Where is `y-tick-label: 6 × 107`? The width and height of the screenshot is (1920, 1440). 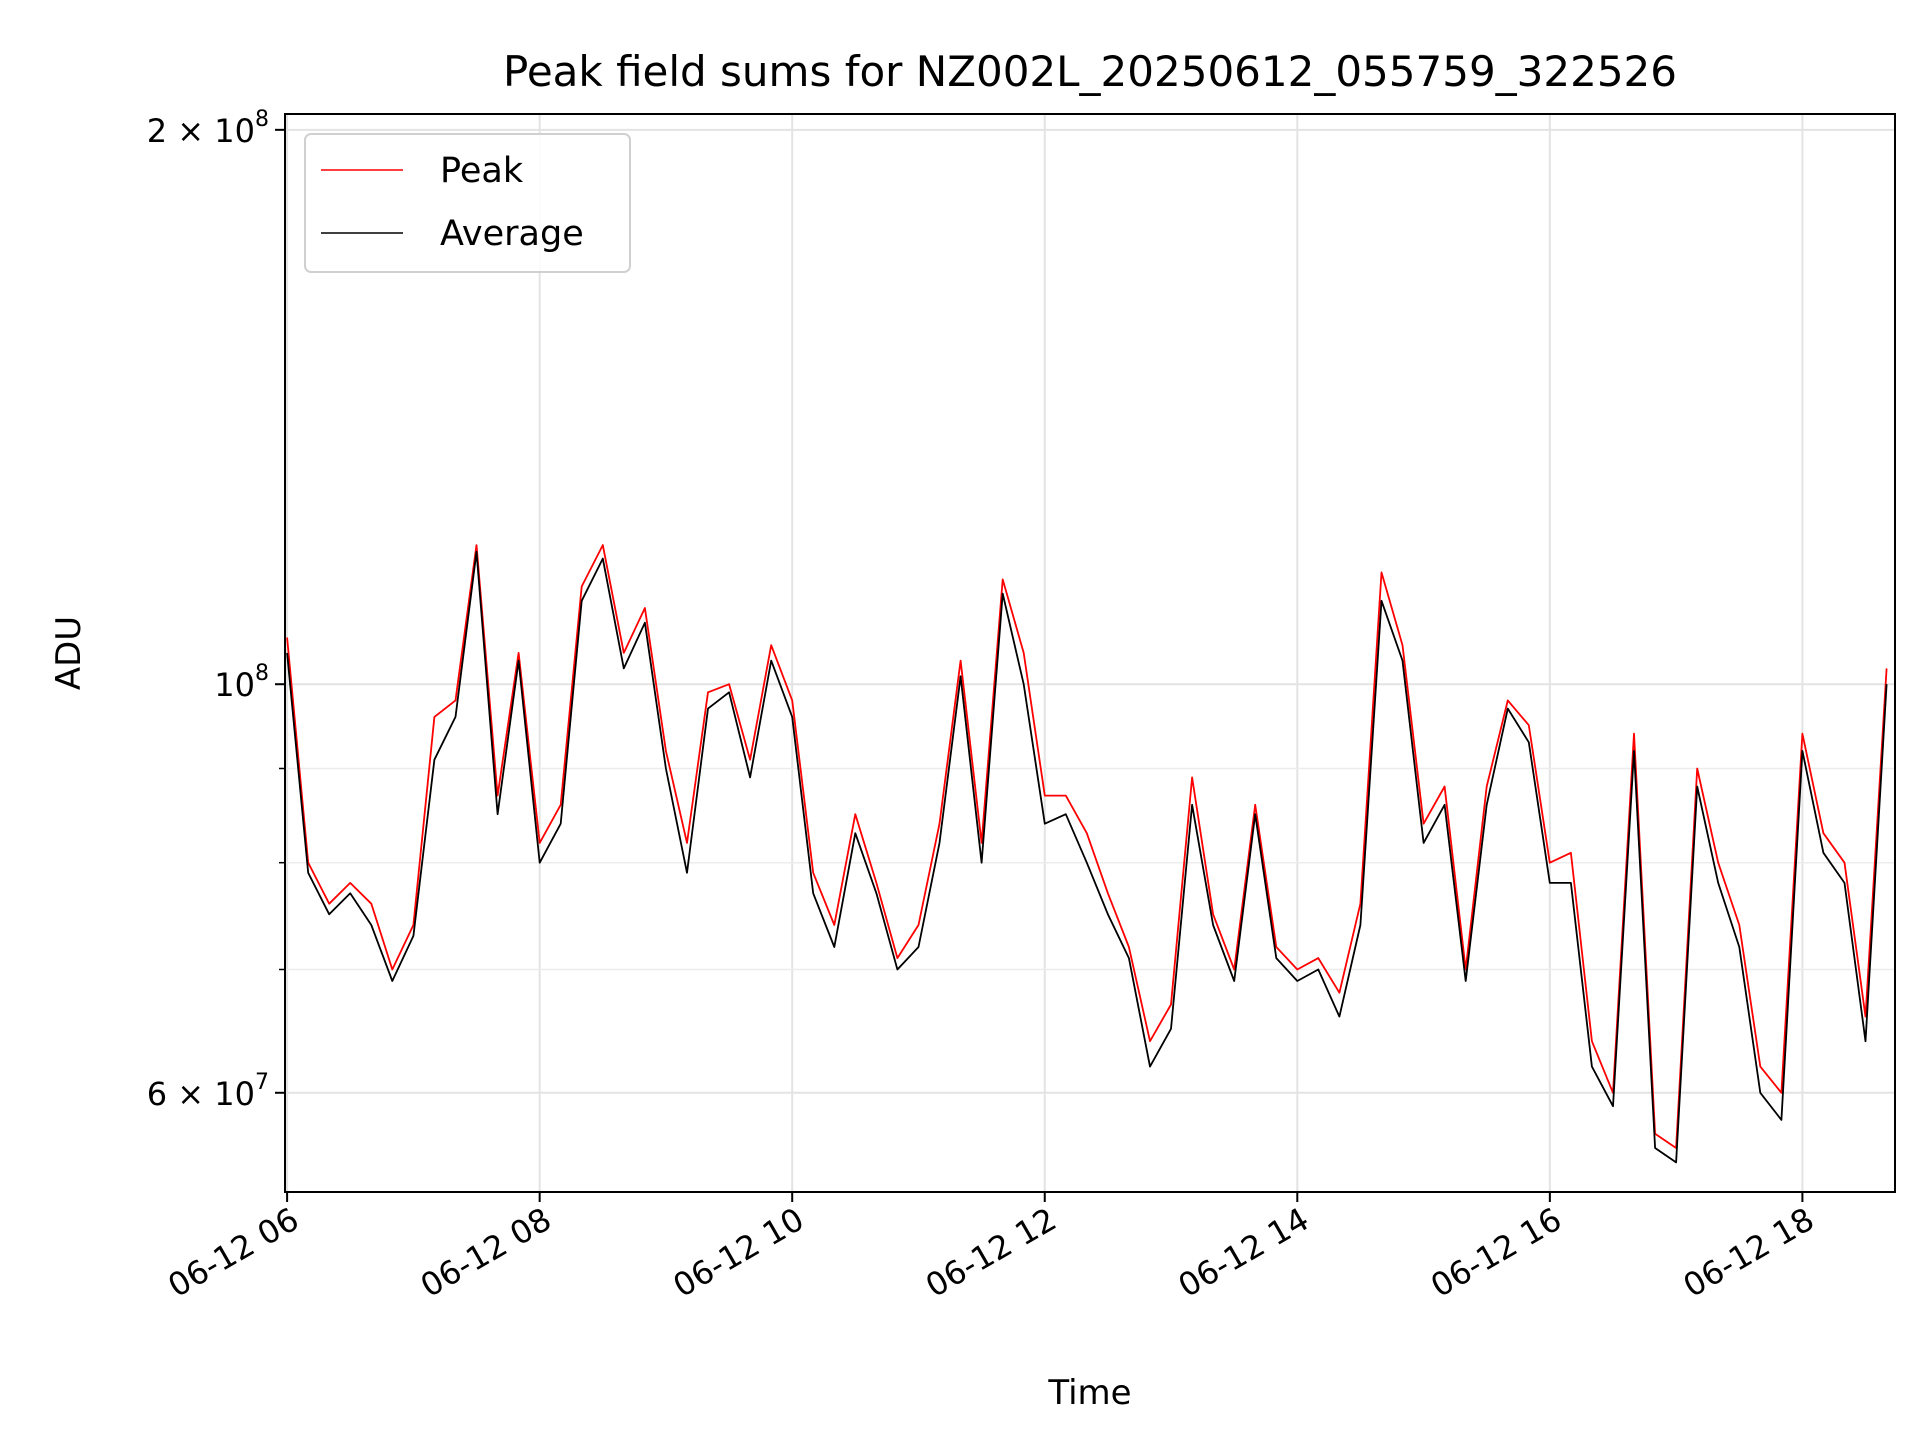
y-tick-label: 6 × 107 is located at coordinates (208, 1091).